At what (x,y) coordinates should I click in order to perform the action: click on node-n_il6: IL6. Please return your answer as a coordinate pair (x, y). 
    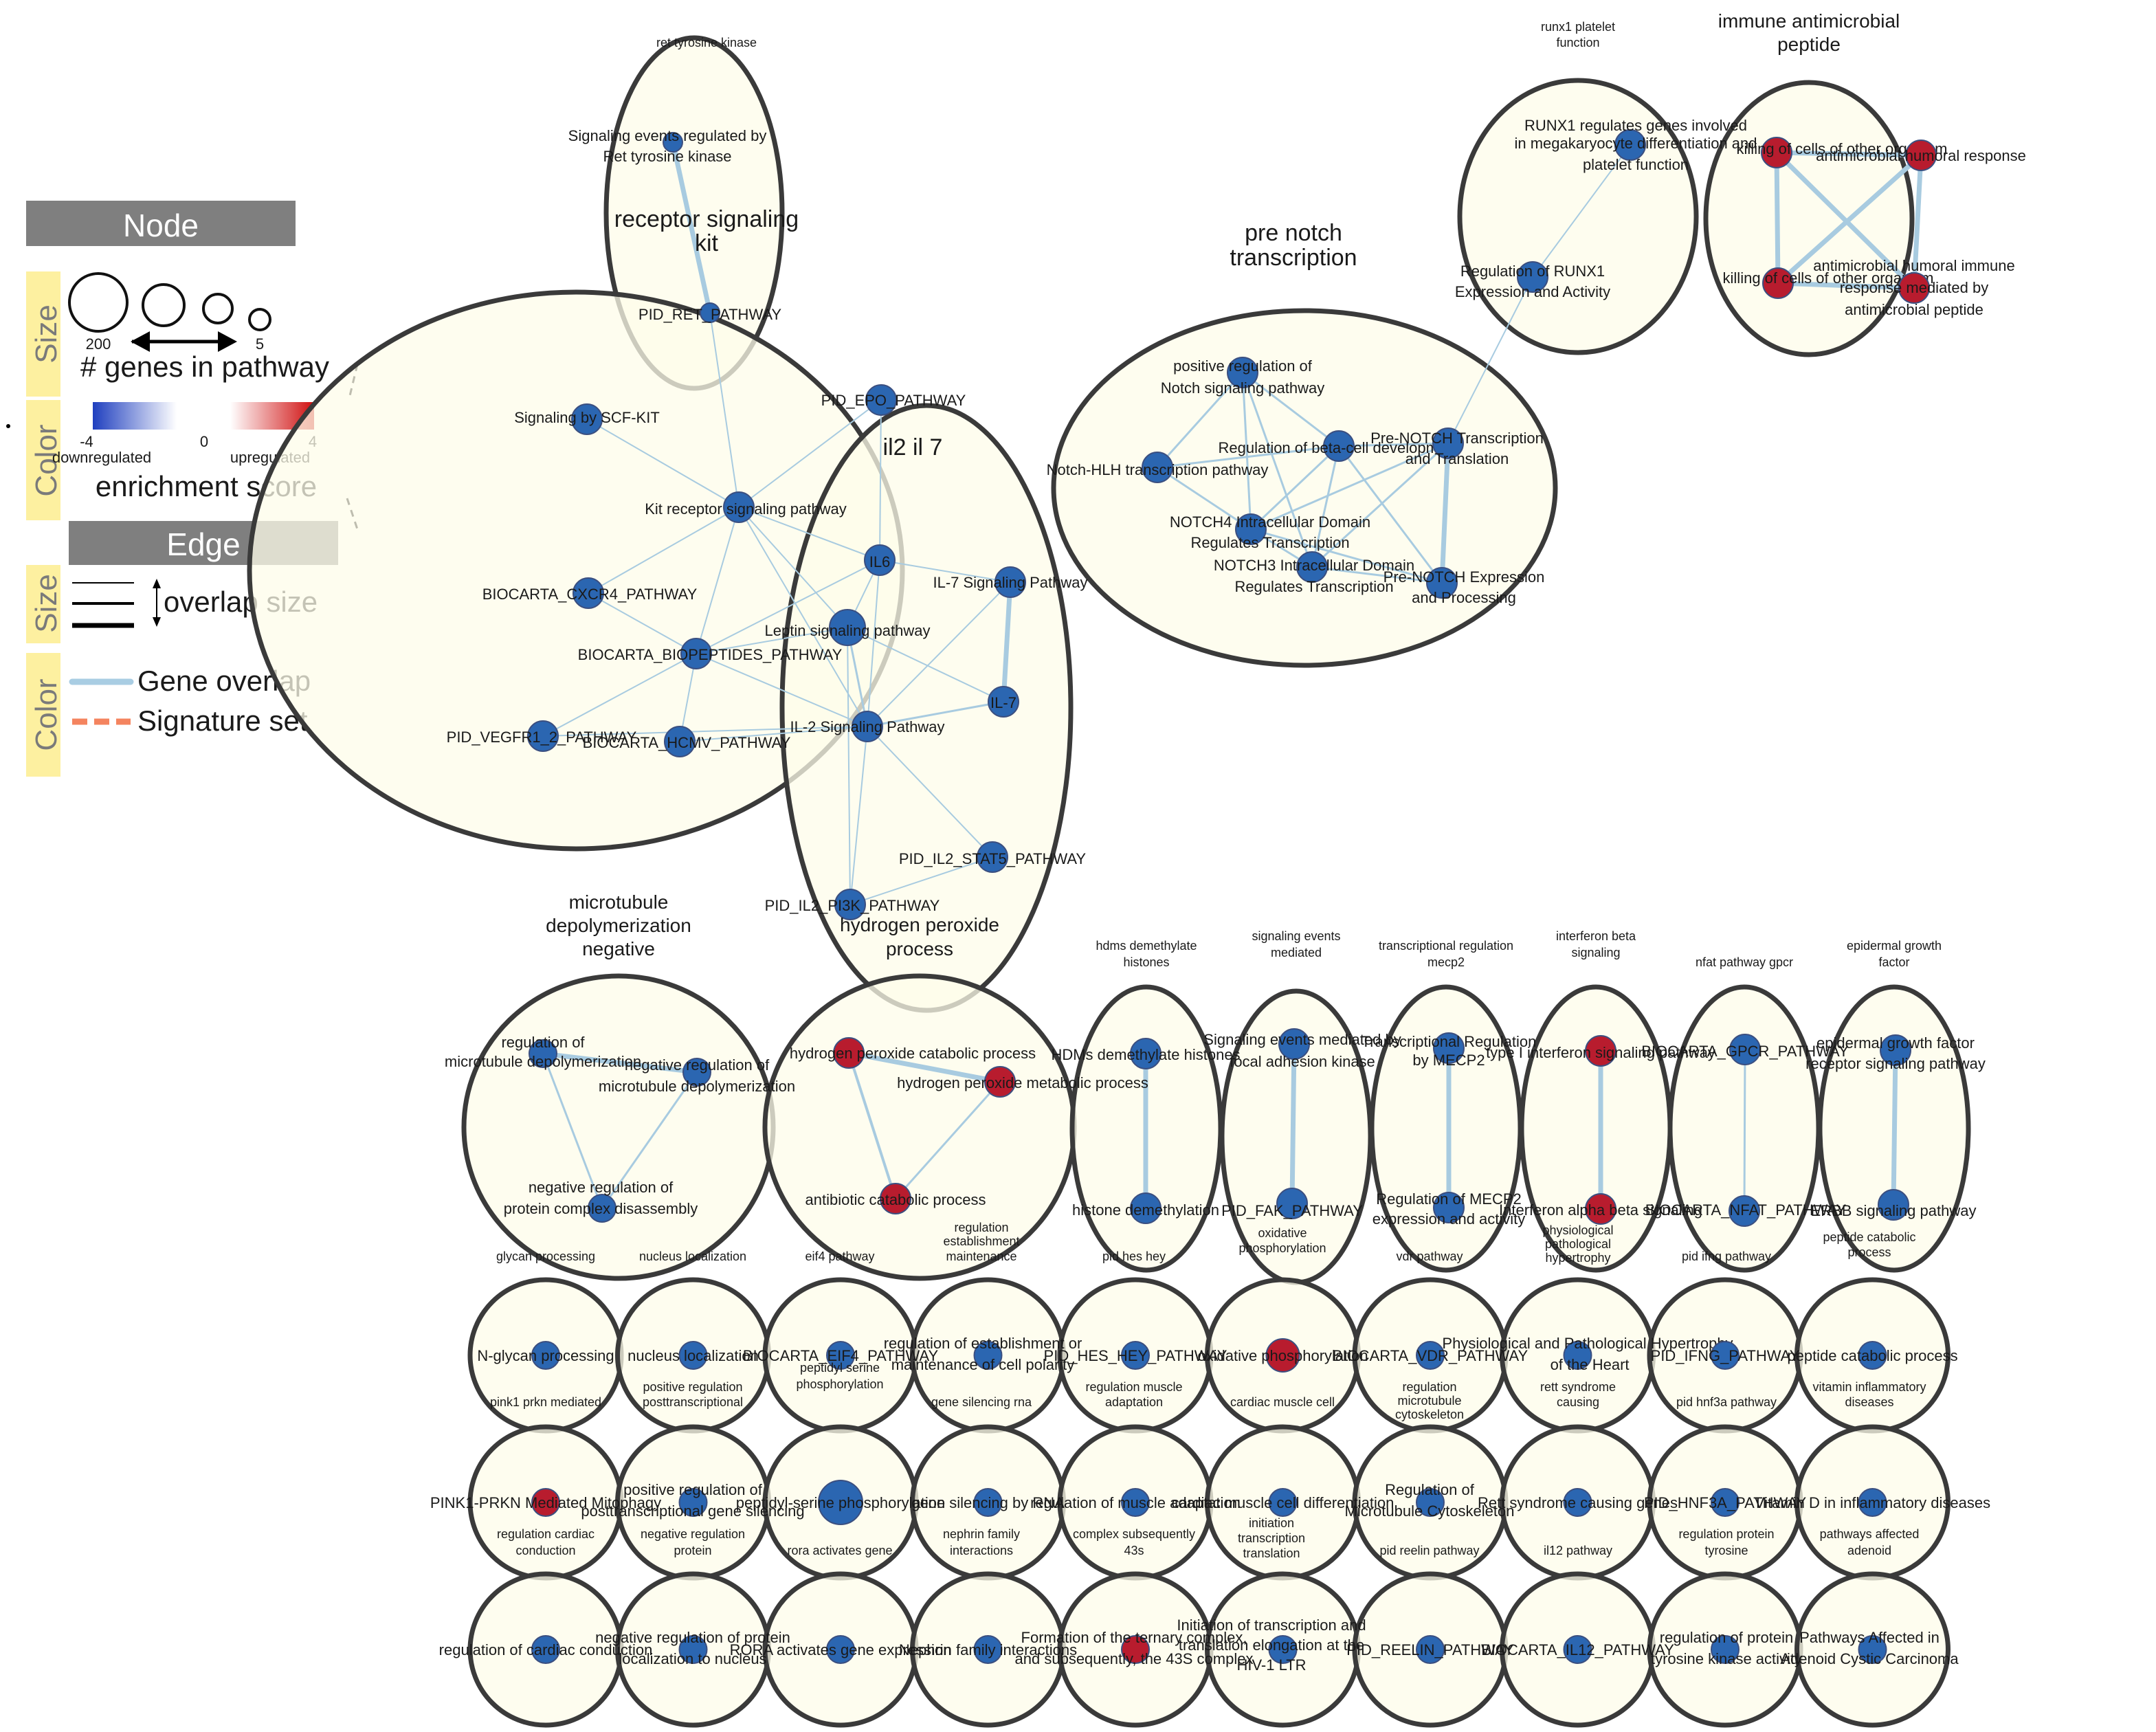
    Looking at the image, I should click on (880, 560).